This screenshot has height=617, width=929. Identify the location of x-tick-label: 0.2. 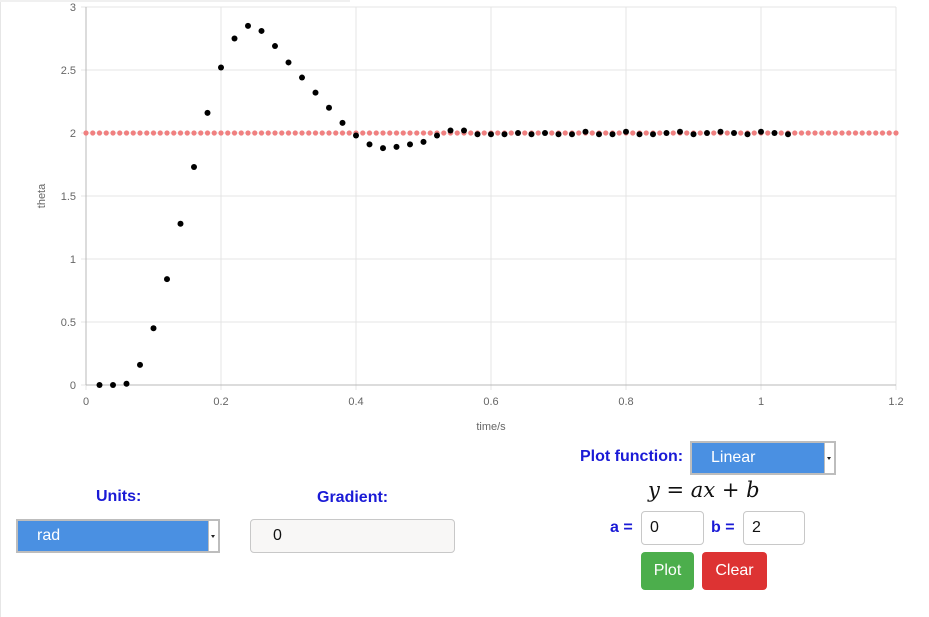
(220, 402).